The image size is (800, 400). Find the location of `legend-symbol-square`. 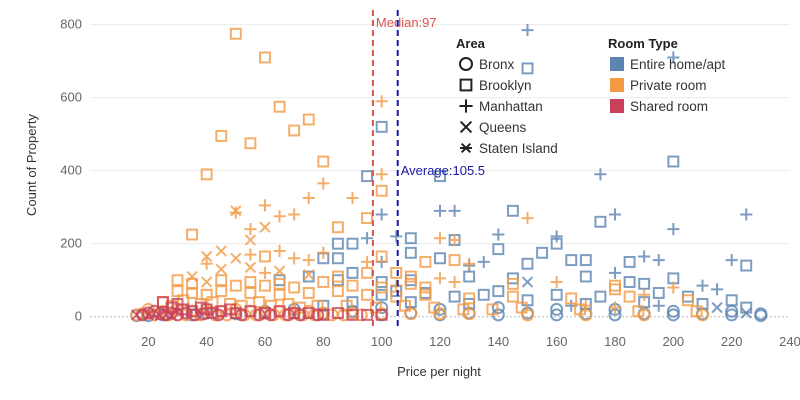

legend-symbol-square is located at coordinates (466, 85).